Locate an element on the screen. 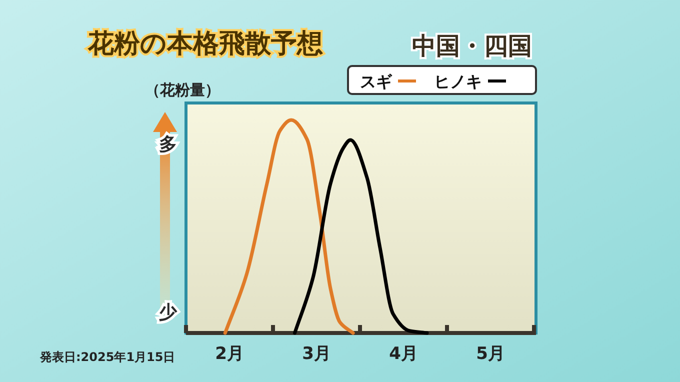 This screenshot has height=382, width=680. legend-label: ヒノキ is located at coordinates (458, 81).